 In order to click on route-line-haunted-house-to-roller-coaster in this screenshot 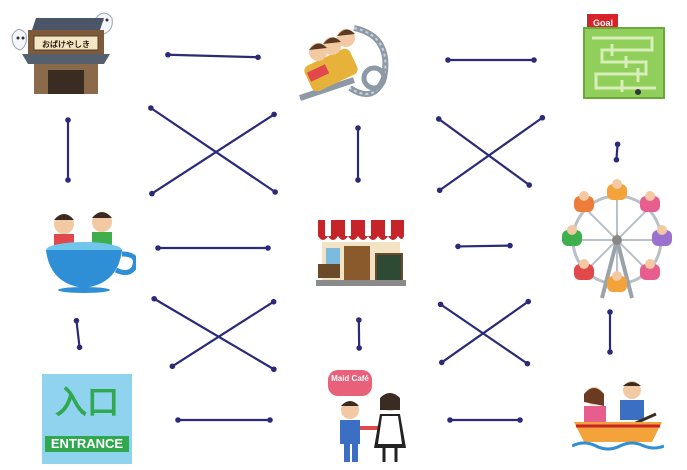, I will do `click(213, 56)`.